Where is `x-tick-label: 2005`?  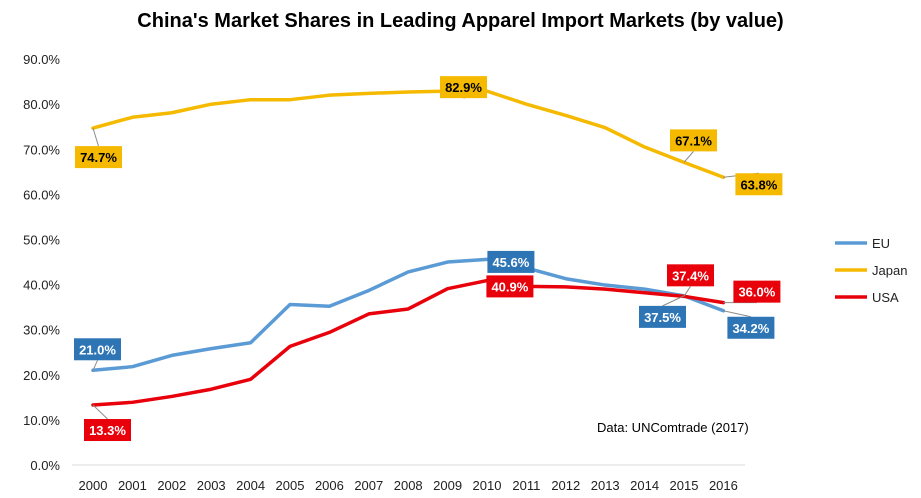
x-tick-label: 2005 is located at coordinates (290, 485).